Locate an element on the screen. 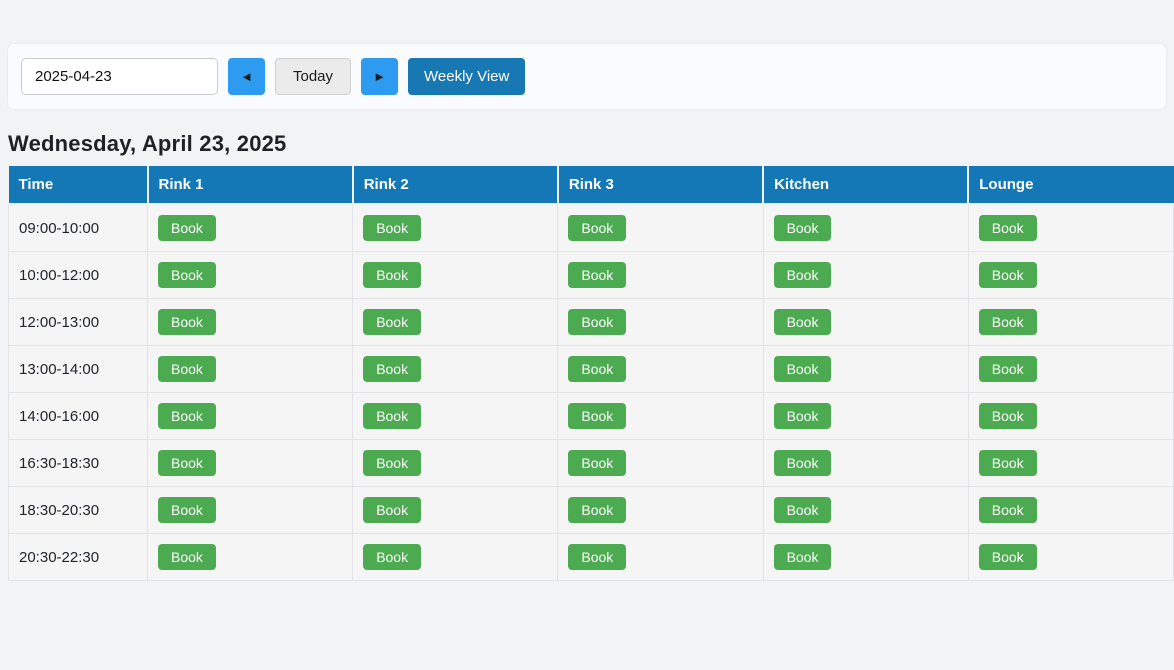 Image resolution: width=1174 pixels, height=670 pixels. right-arrow-icon: ► is located at coordinates (379, 76).